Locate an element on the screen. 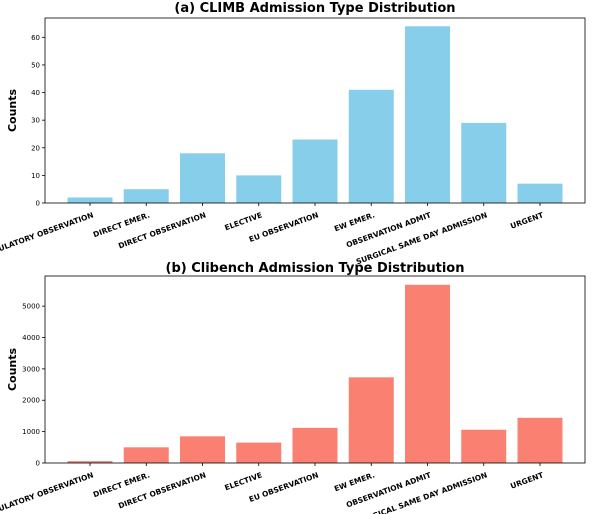 The image size is (598, 514). chart-title: (b) Clibench Admission Type Distribution is located at coordinates (315, 268).